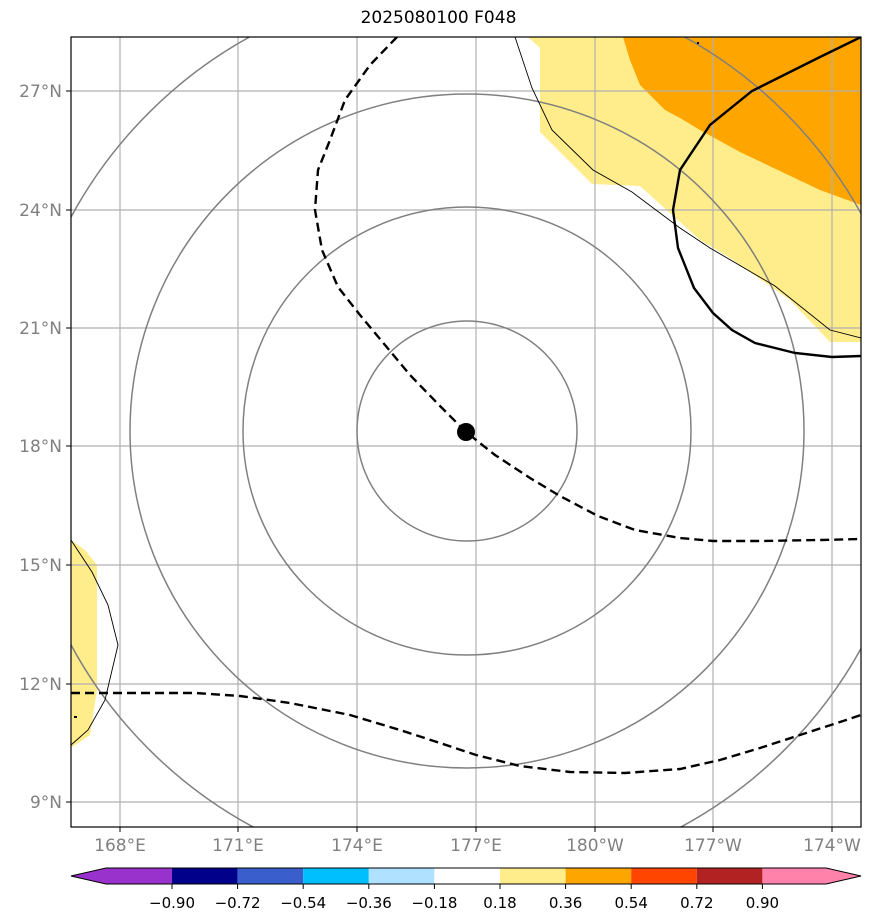 Image resolution: width=877 pixels, height=924 pixels. What do you see at coordinates (40, 211) in the screenshot?
I see `lat-label: 24°N` at bounding box center [40, 211].